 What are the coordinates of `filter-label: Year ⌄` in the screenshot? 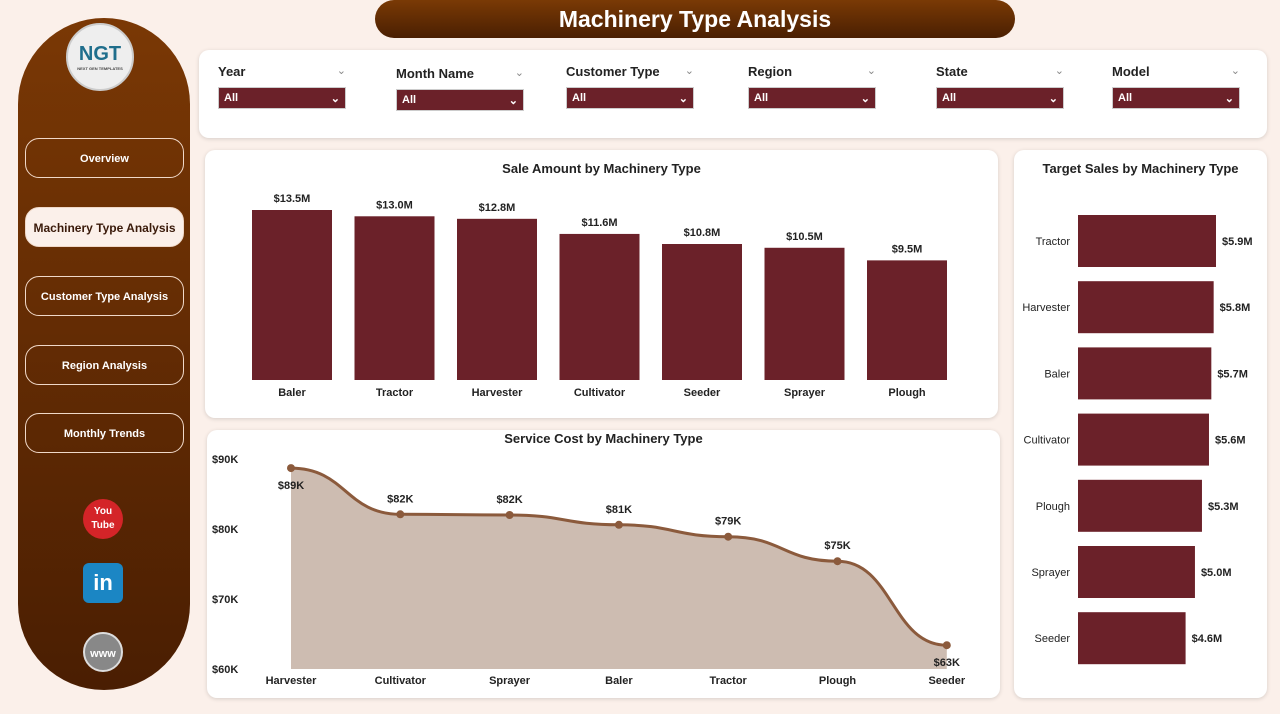 It's located at (282, 71).